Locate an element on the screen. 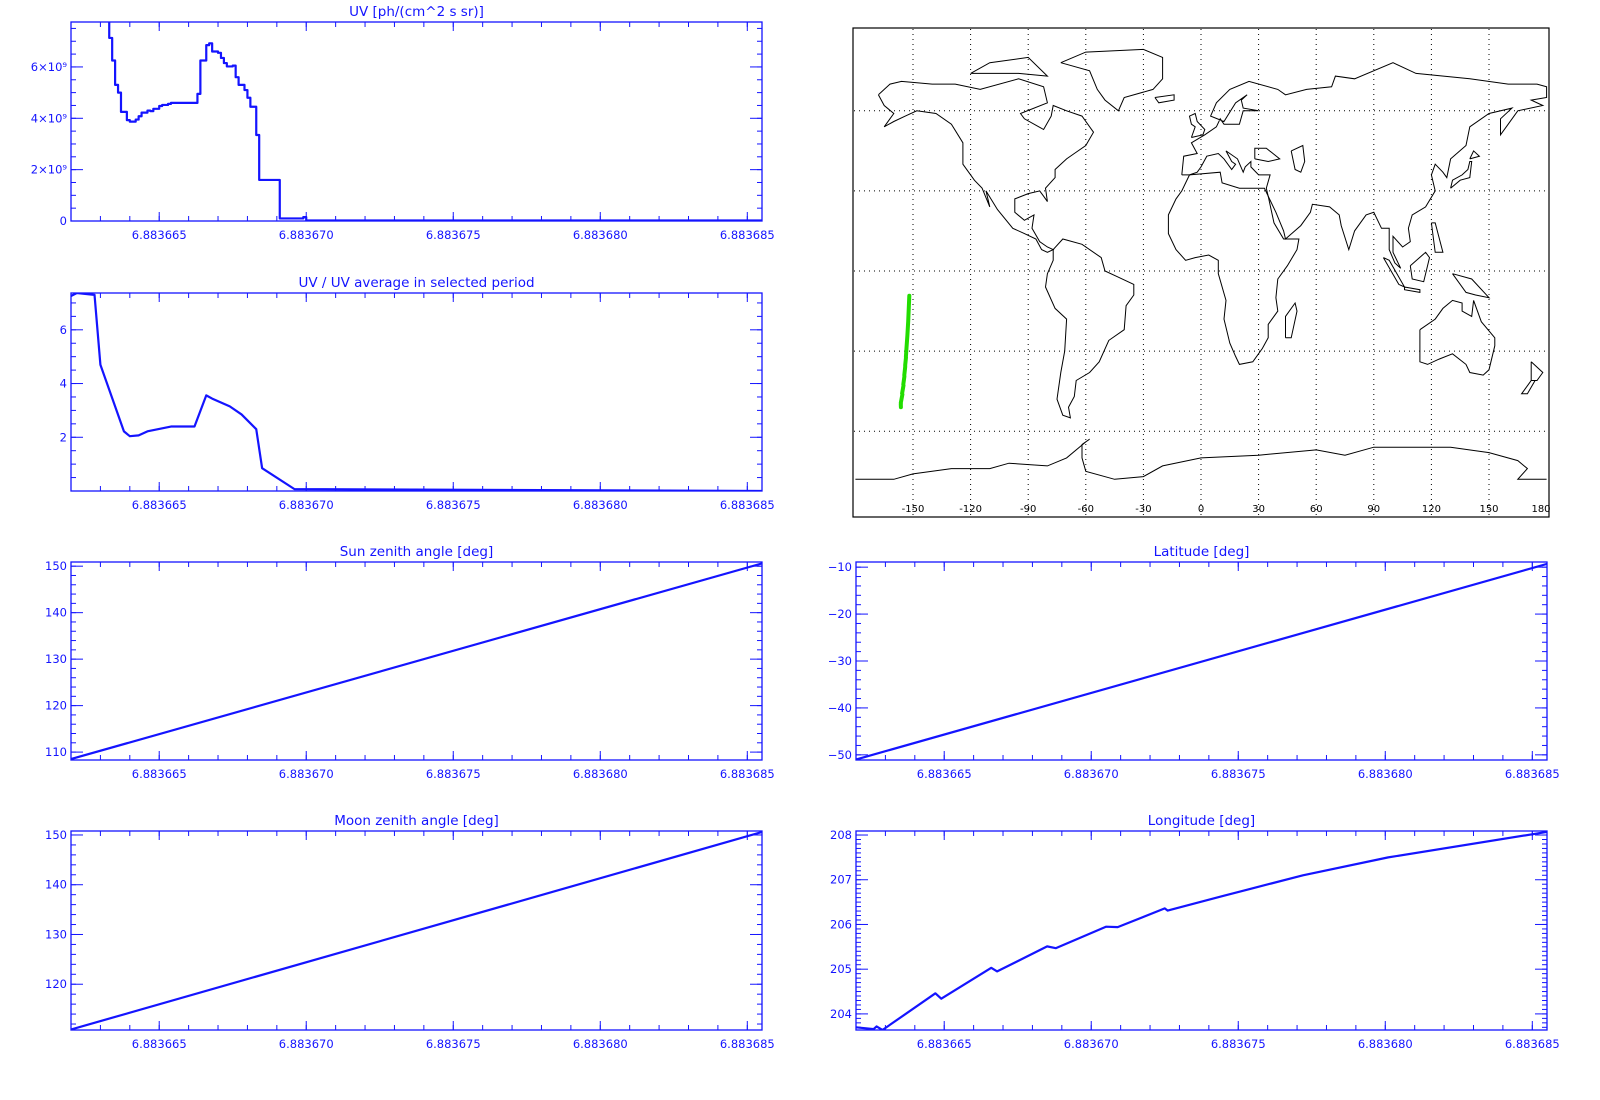 This screenshot has height=1100, width=1600. y-tick-label: 0 is located at coordinates (63, 221).